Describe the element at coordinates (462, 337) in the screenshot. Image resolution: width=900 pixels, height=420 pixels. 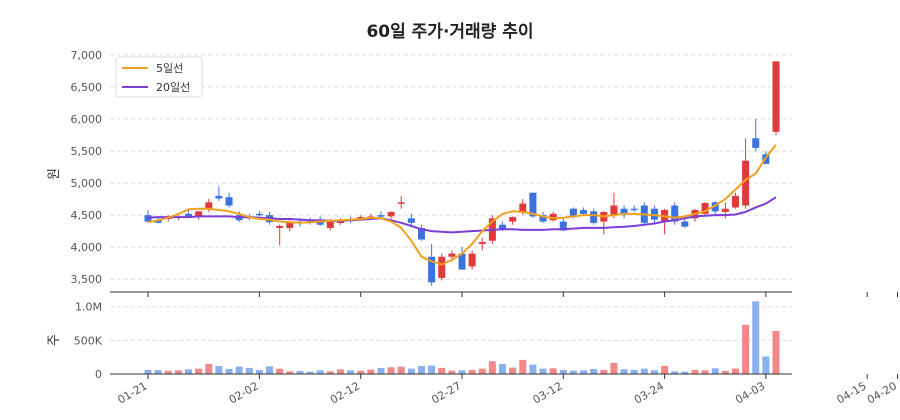
I see `volume-bars` at that location.